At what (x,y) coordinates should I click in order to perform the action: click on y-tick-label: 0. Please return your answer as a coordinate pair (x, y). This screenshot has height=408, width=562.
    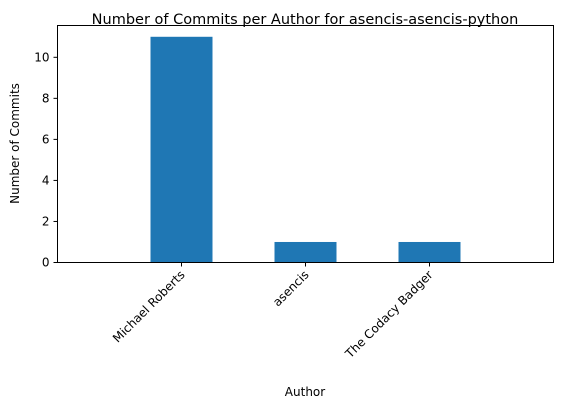
    Looking at the image, I should click on (46, 263).